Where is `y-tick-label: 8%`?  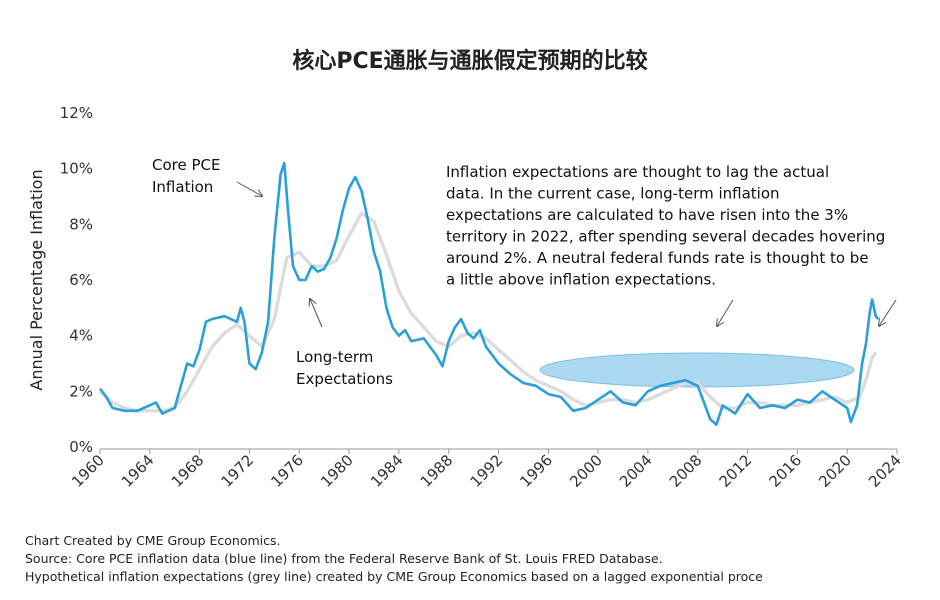 y-tick-label: 8% is located at coordinates (81, 224).